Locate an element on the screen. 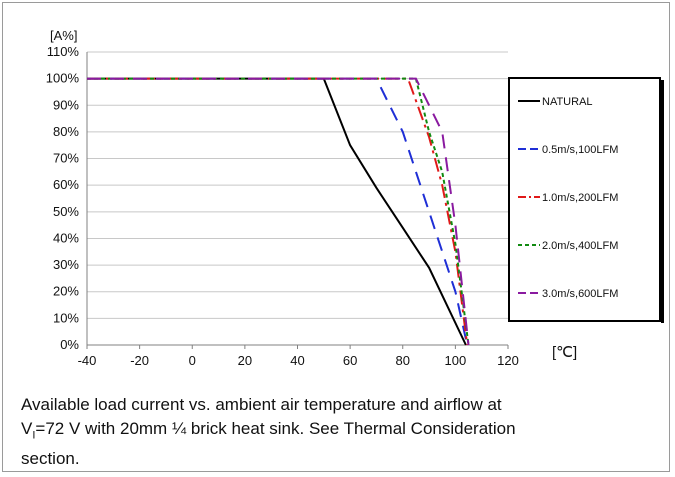  y-tick-label: 50% is located at coordinates (66, 211).